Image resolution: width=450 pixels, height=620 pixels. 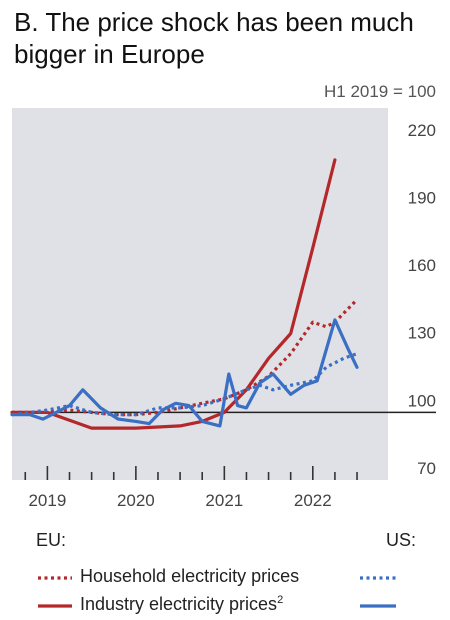 What do you see at coordinates (426, 468) in the screenshot?
I see `y-tick-label: 70` at bounding box center [426, 468].